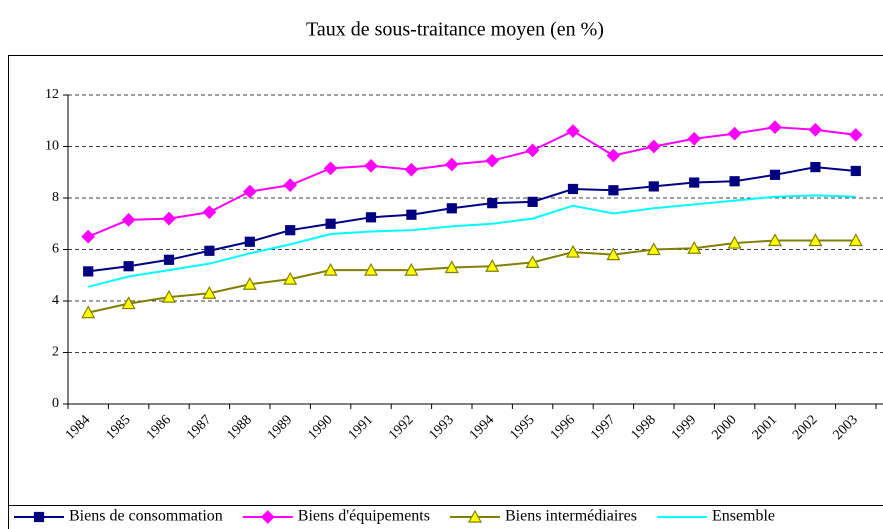  Describe the element at coordinates (603, 427) in the screenshot. I see `x-tick-label: 1997` at that location.